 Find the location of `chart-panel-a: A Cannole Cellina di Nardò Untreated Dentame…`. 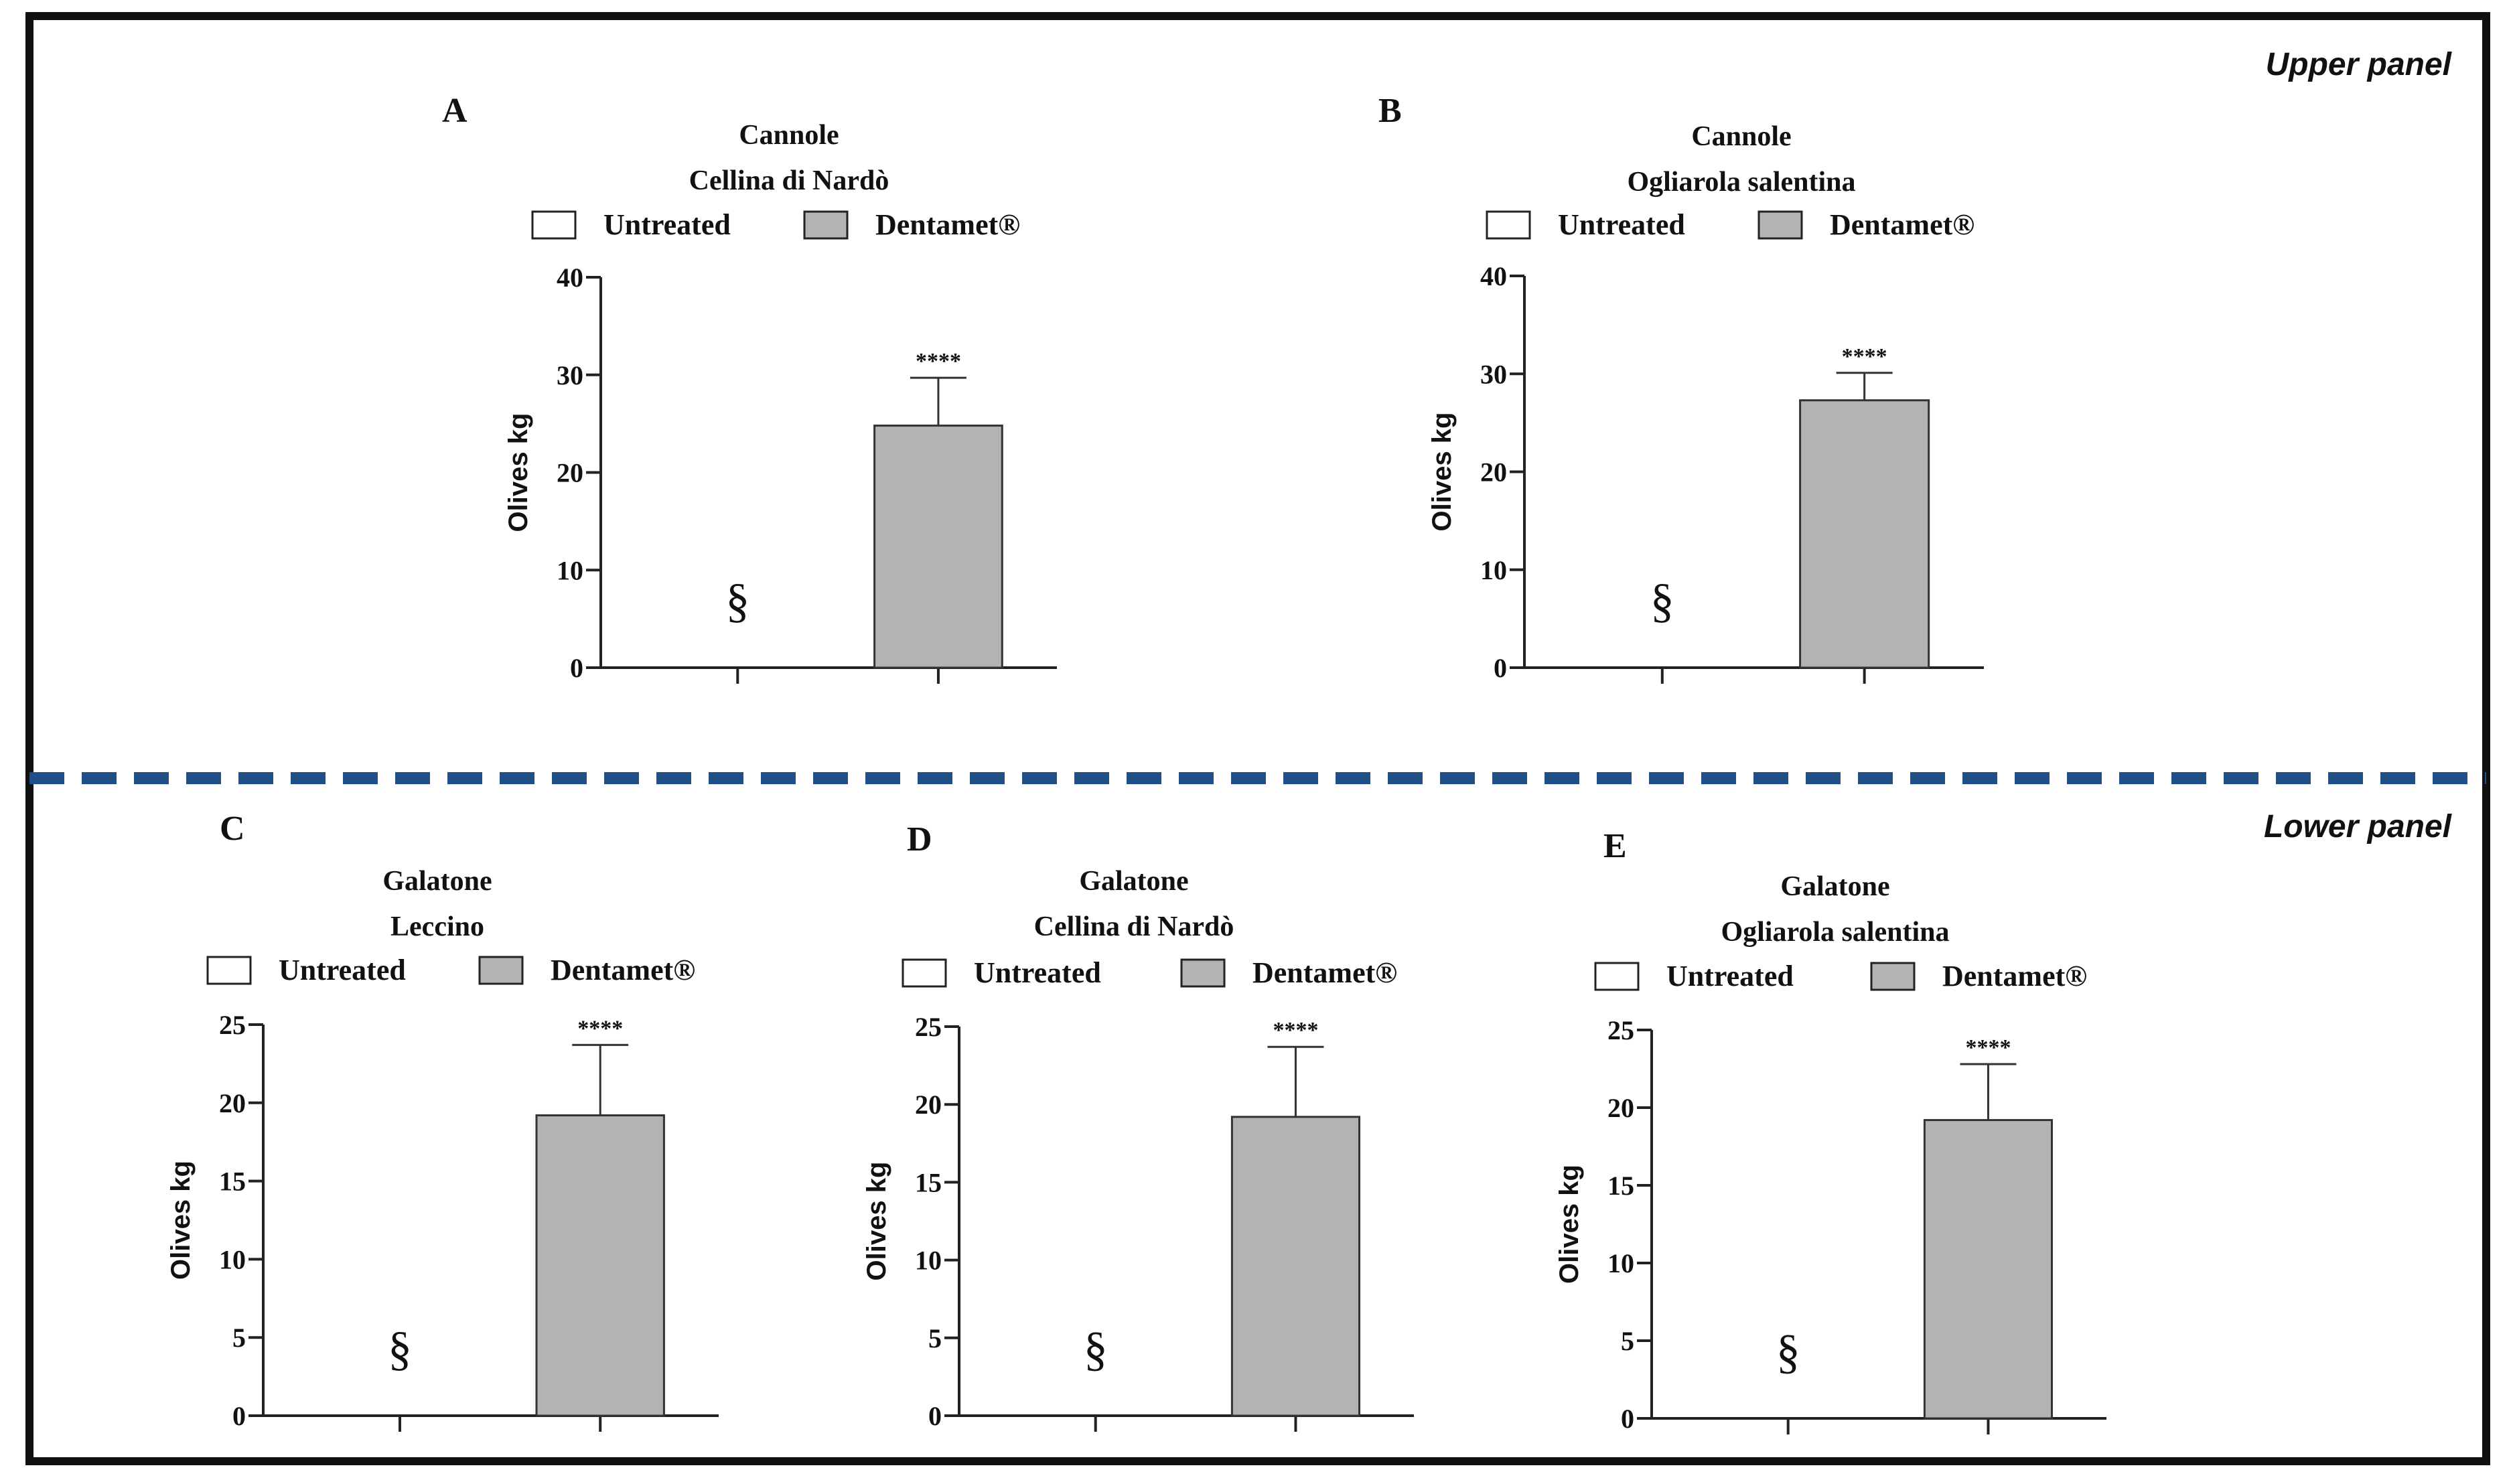

chart-panel-a: A Cannole Cellina di Nardò Untreated Dentame… is located at coordinates (750, 388).